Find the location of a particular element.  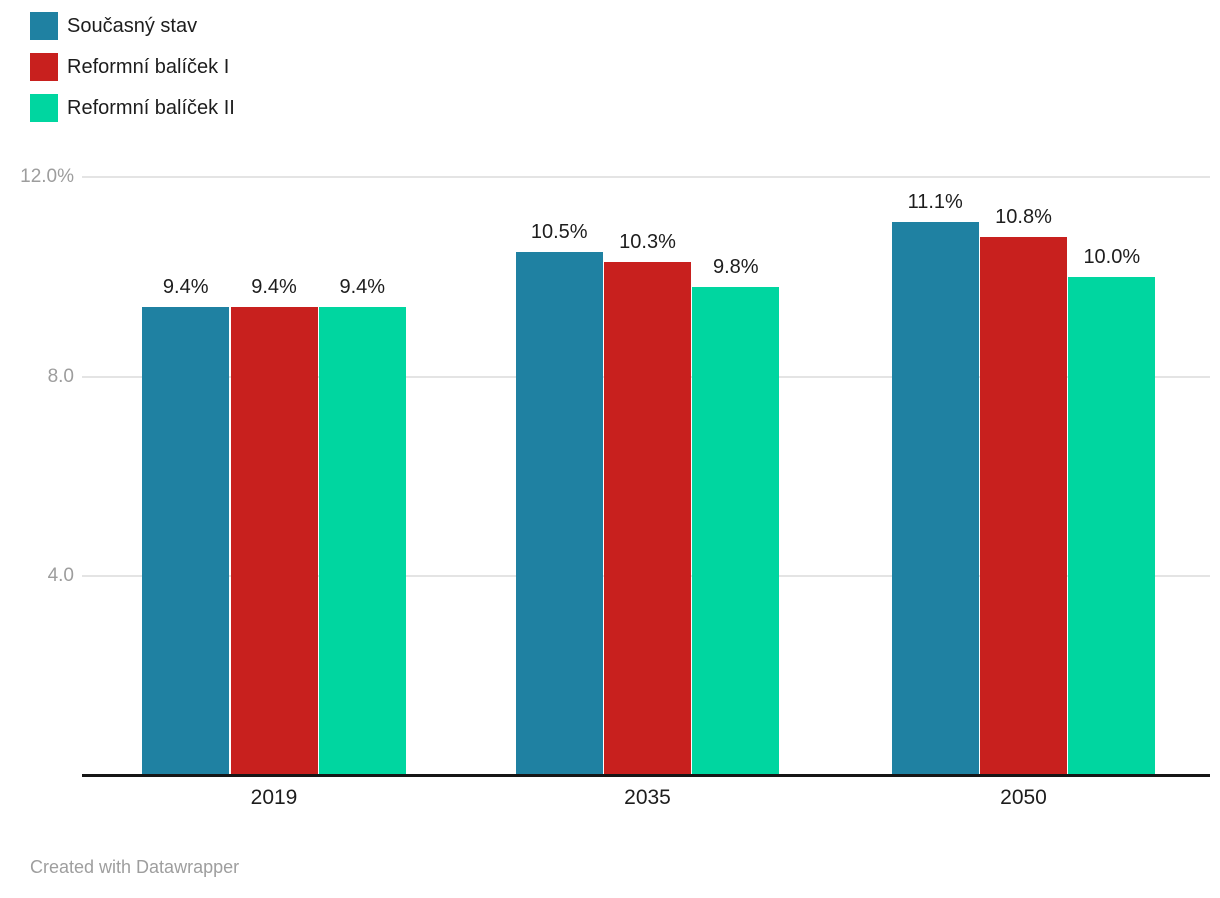

bar-value-label: 9.8% is located at coordinates (736, 266).